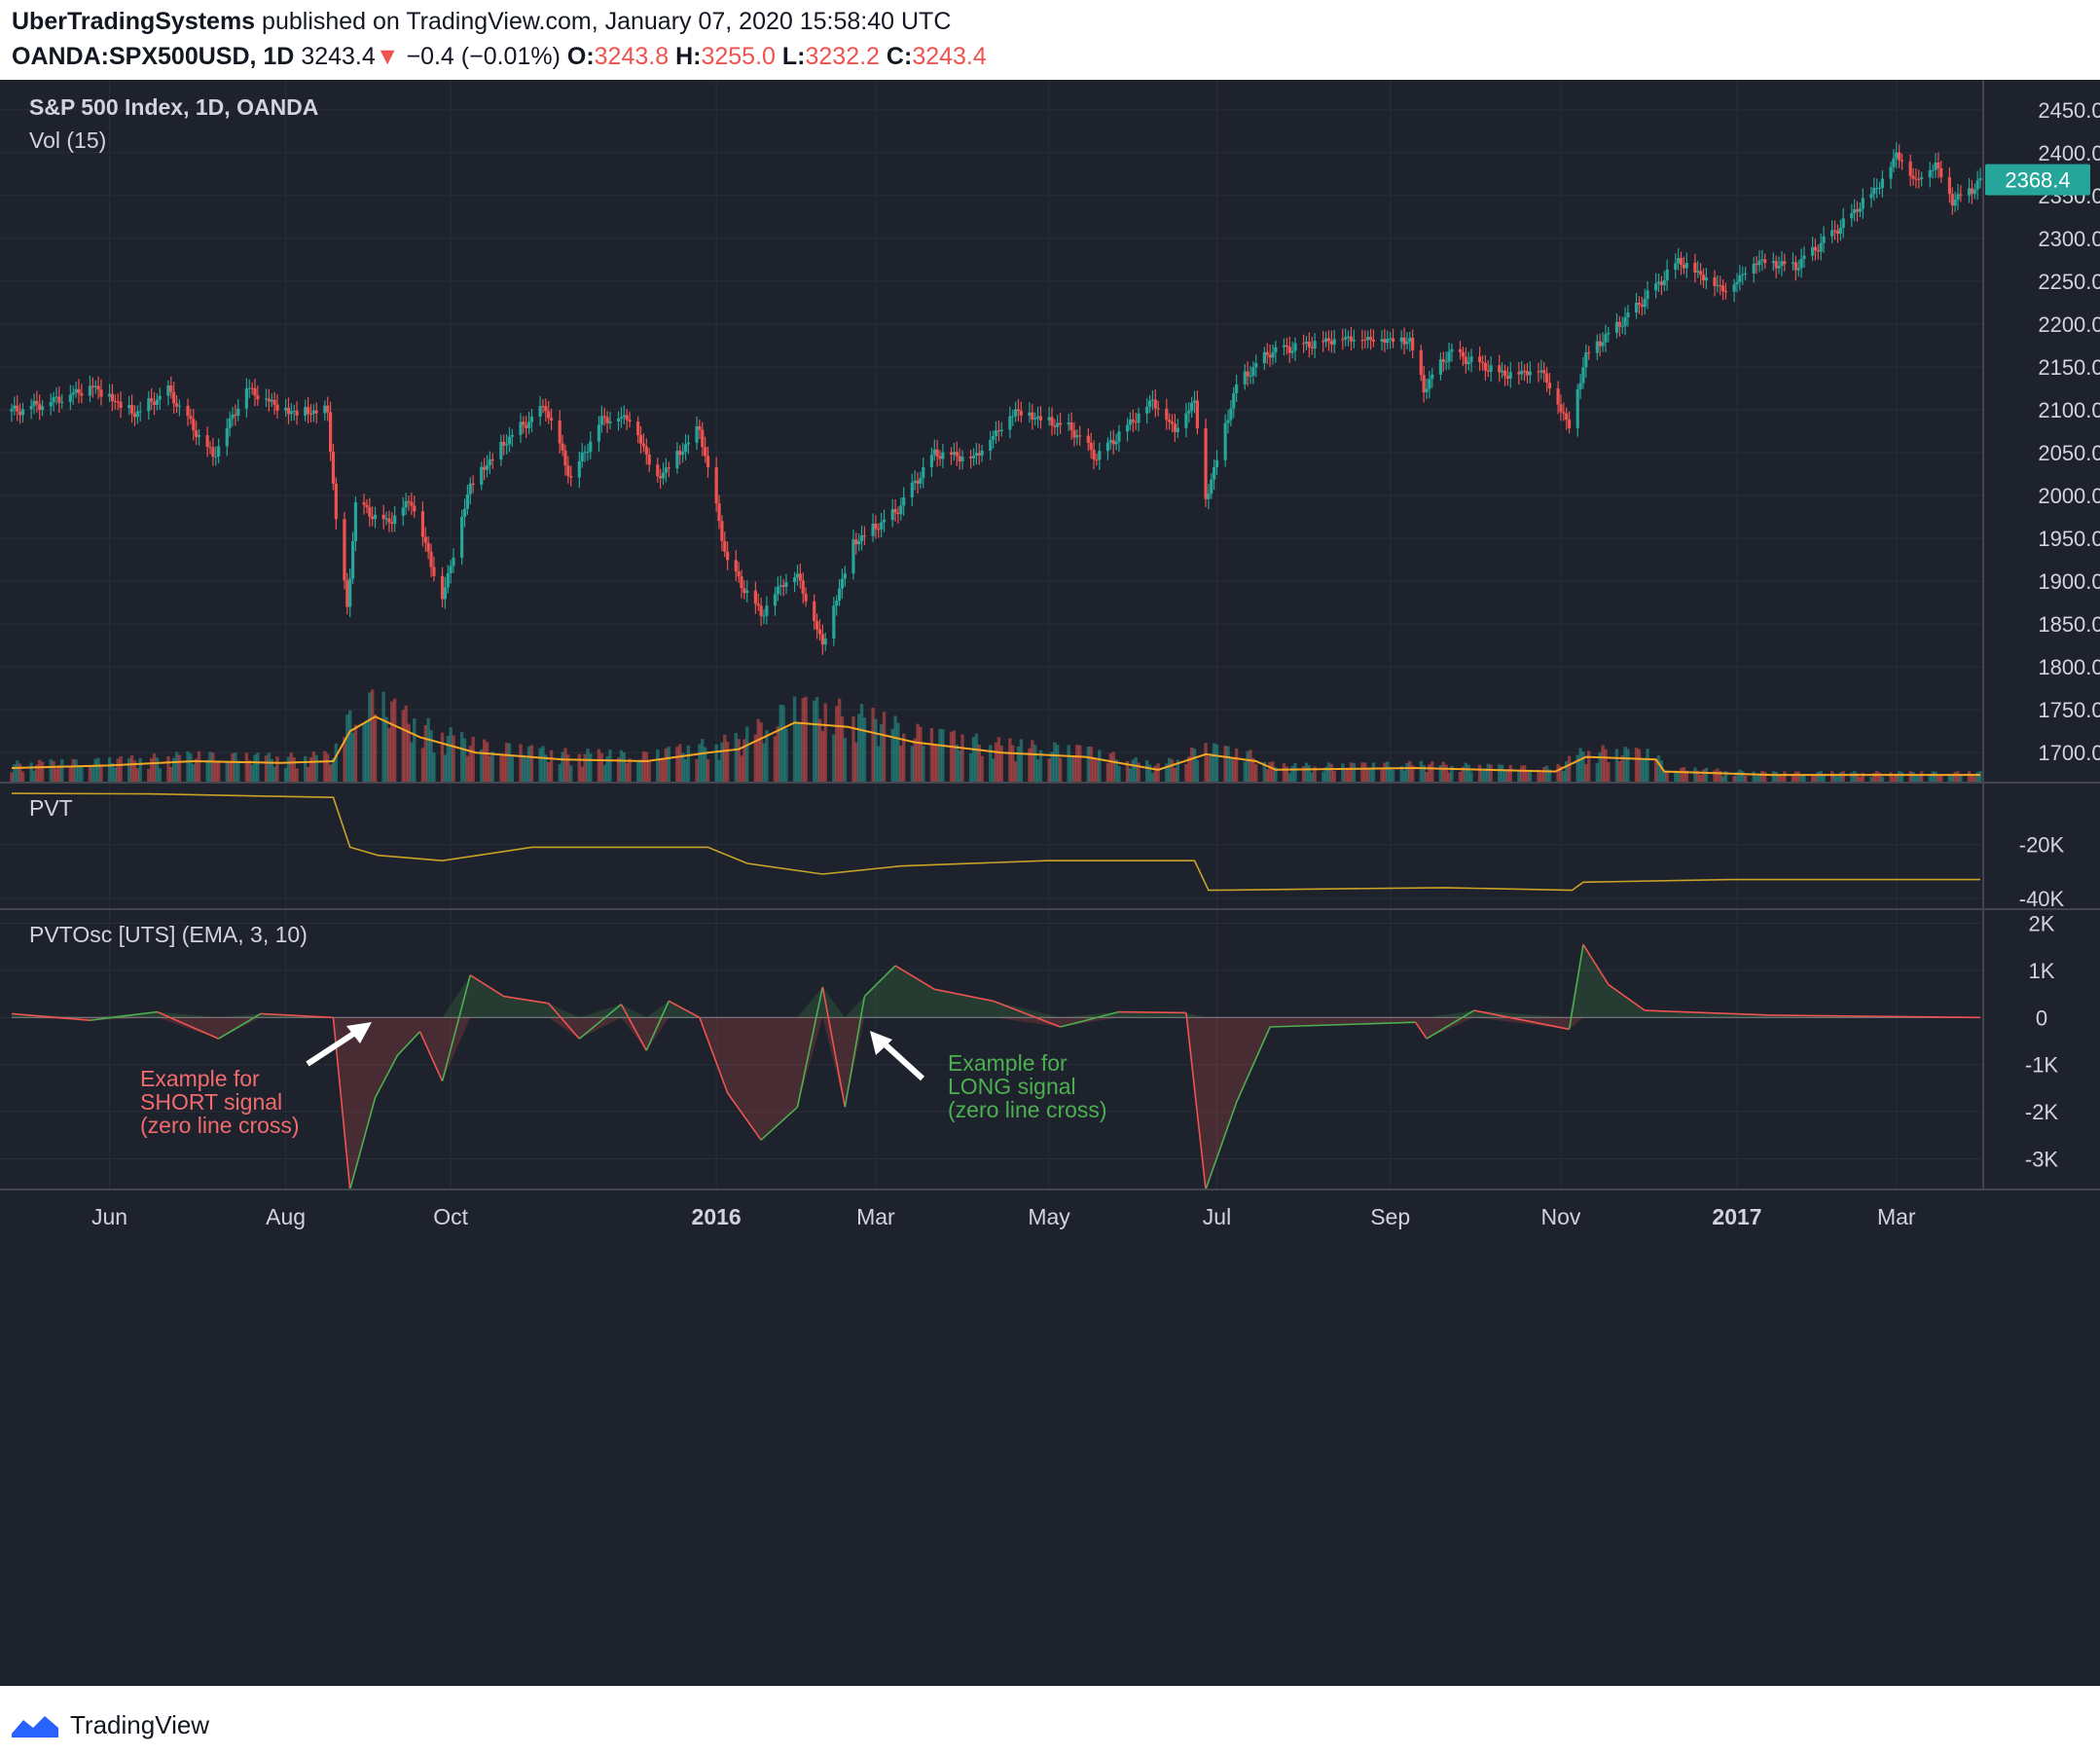  Describe the element at coordinates (2069, 710) in the screenshot. I see `price-y-tick: 1750.0` at that location.